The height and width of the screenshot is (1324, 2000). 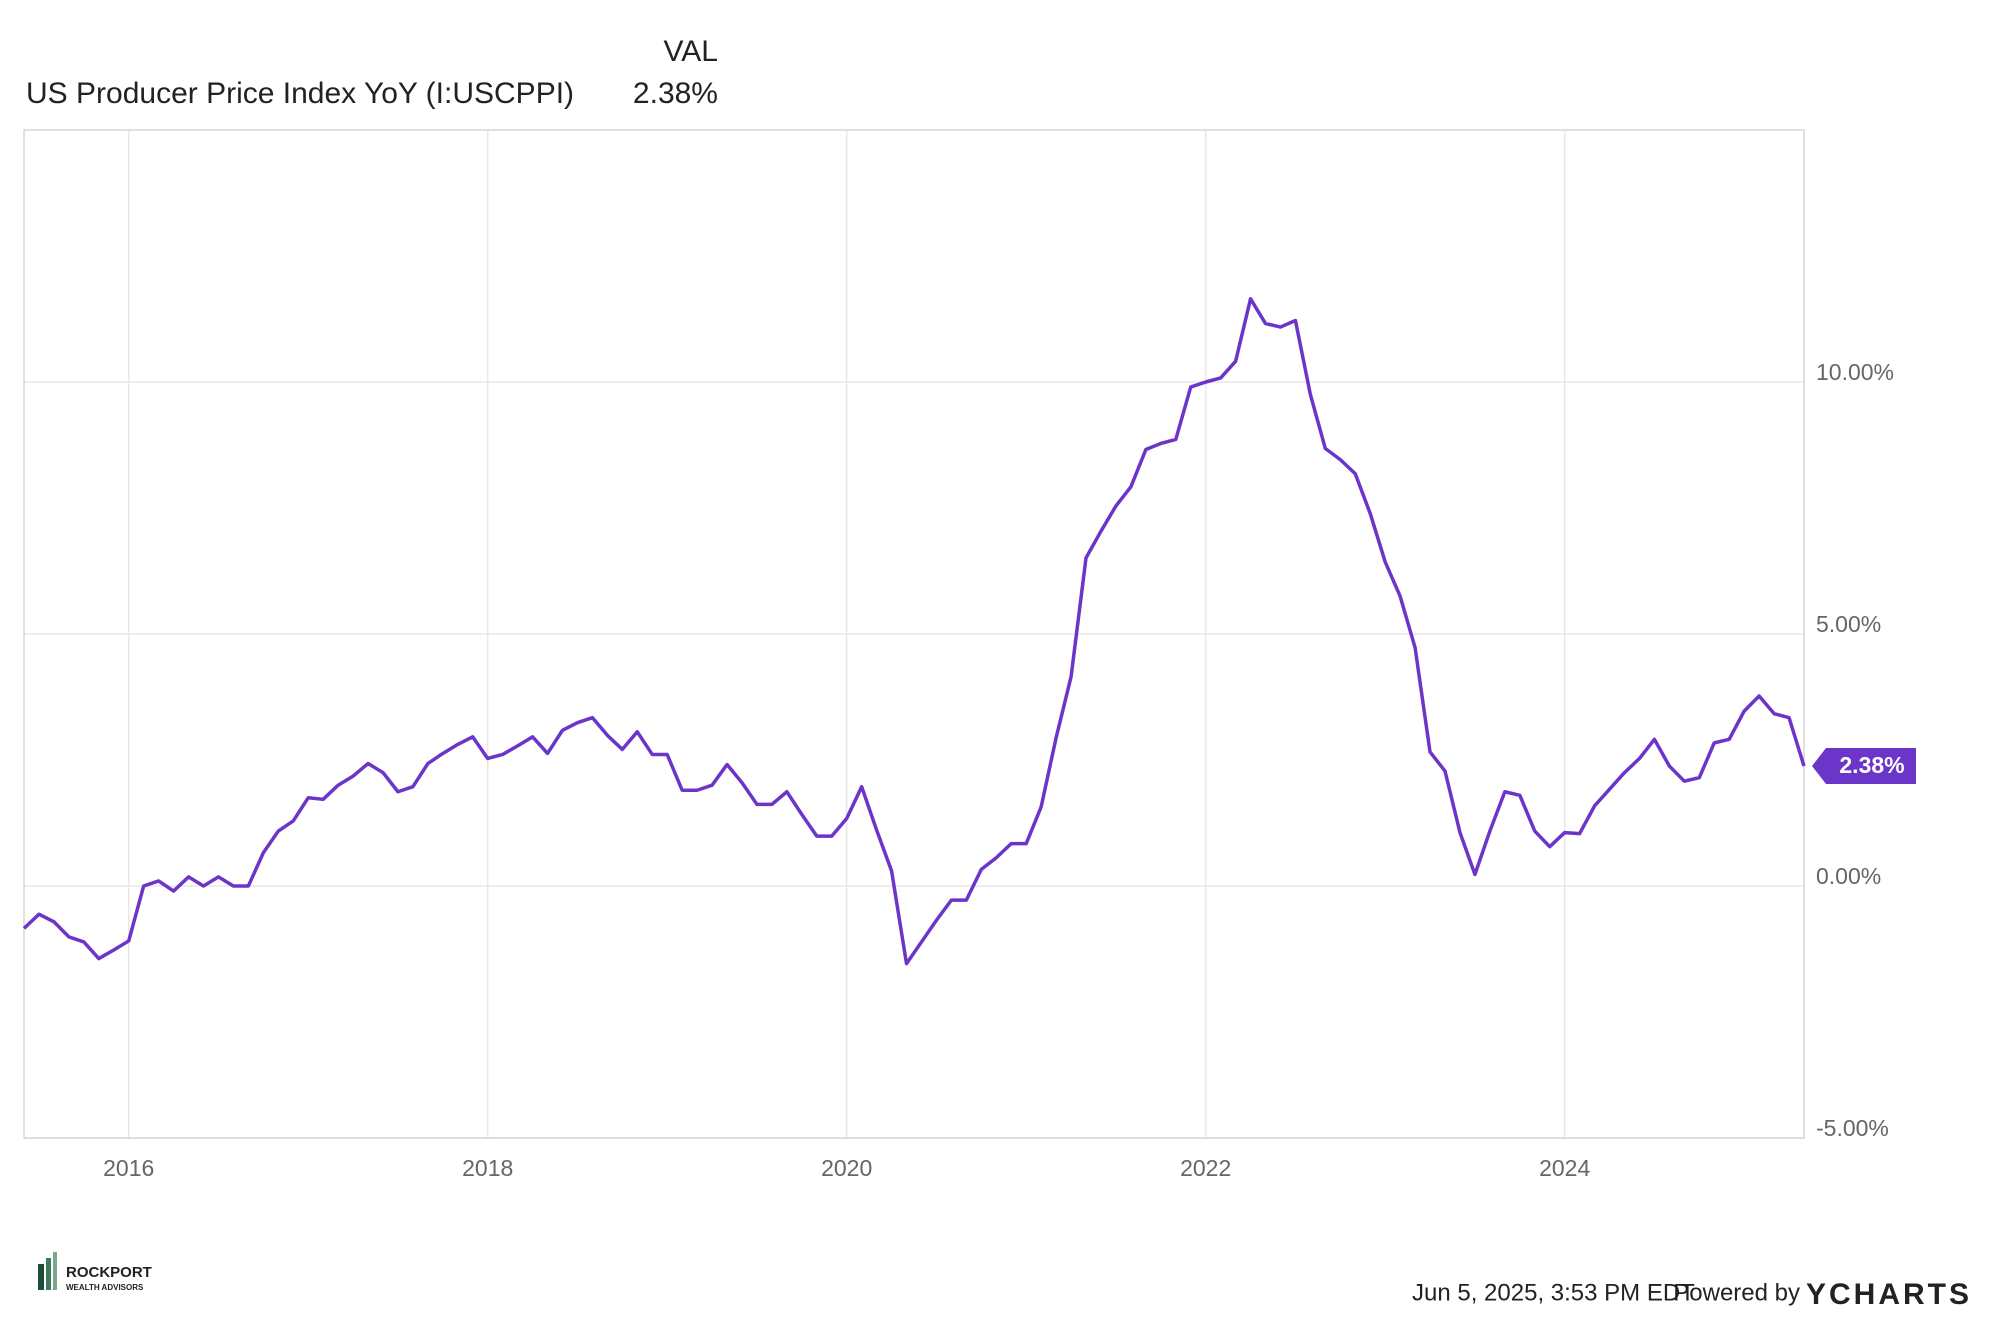 What do you see at coordinates (1855, 372) in the screenshot?
I see `y-tick-label: 10.00%` at bounding box center [1855, 372].